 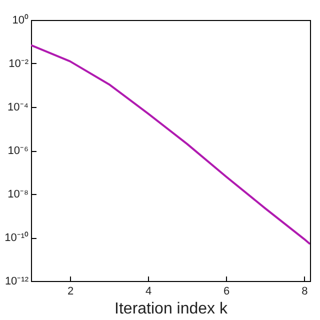 What do you see at coordinates (18, 194) in the screenshot?
I see `y-tick-label: 10⁻⁸` at bounding box center [18, 194].